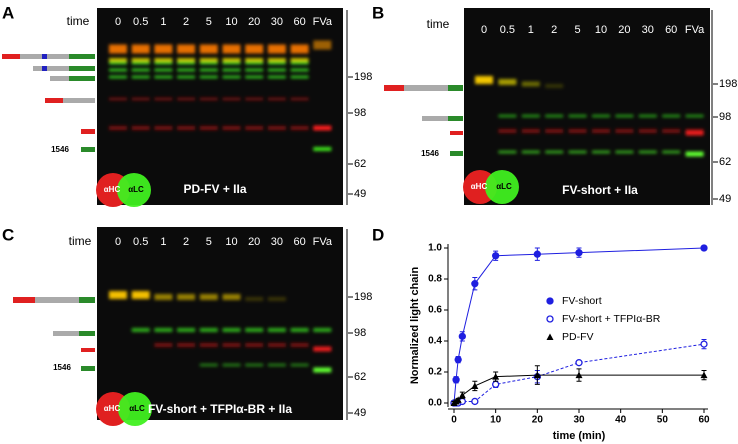 Image resolution: width=738 pixels, height=444 pixels. What do you see at coordinates (277, 242) in the screenshot?
I see `lane-label: 30` at bounding box center [277, 242].